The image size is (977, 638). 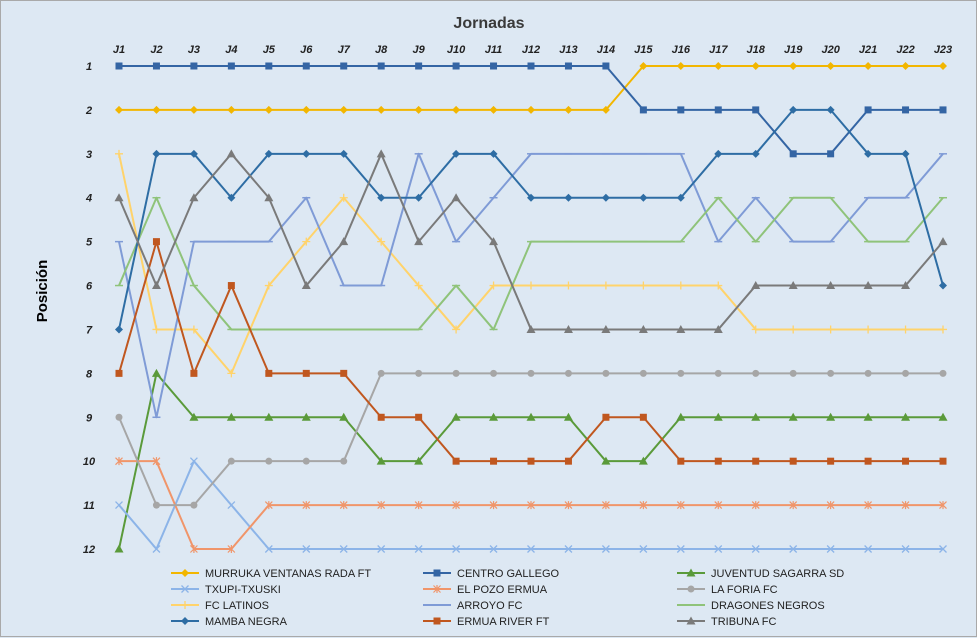 What do you see at coordinates (943, 50) in the screenshot?
I see `x-tick-j23: J23` at bounding box center [943, 50].